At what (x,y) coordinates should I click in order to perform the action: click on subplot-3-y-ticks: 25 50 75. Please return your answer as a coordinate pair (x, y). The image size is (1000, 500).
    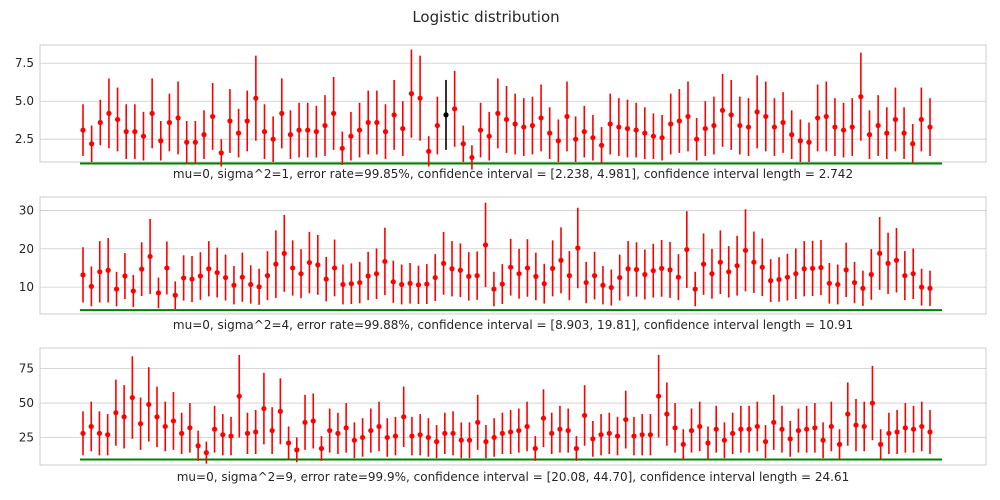
    Looking at the image, I should click on (26, 403).